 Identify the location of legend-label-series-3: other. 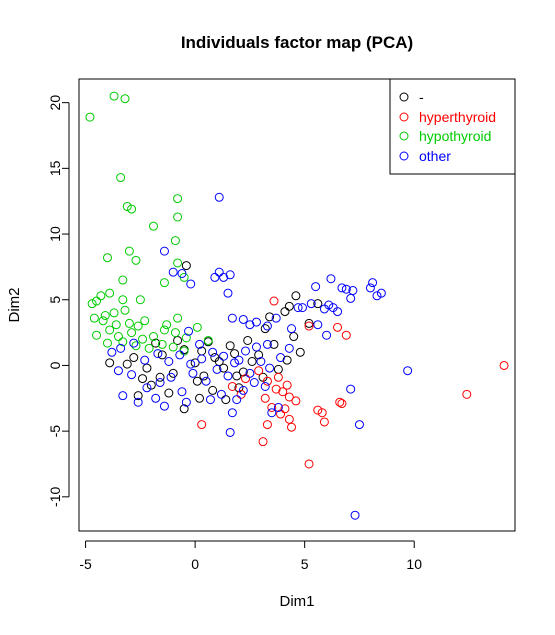
(435, 156).